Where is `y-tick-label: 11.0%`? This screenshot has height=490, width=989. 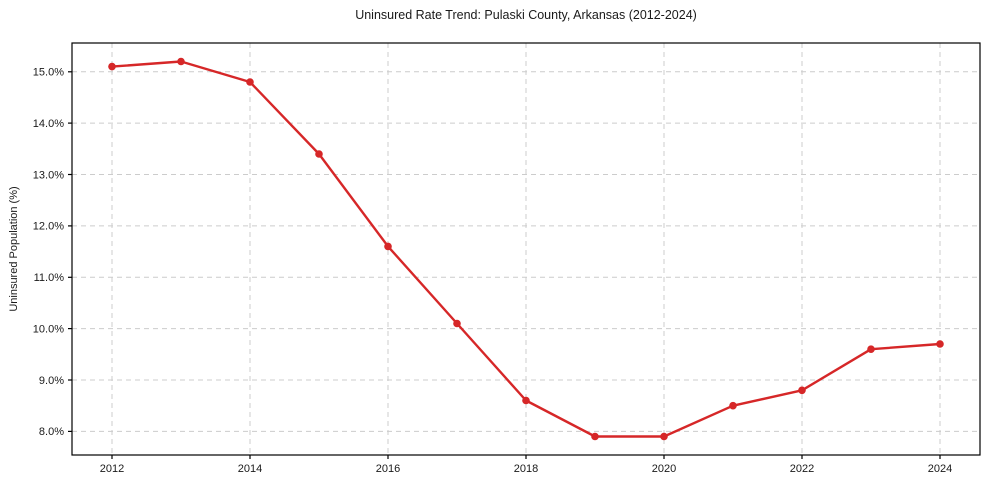 y-tick-label: 11.0% is located at coordinates (49, 278).